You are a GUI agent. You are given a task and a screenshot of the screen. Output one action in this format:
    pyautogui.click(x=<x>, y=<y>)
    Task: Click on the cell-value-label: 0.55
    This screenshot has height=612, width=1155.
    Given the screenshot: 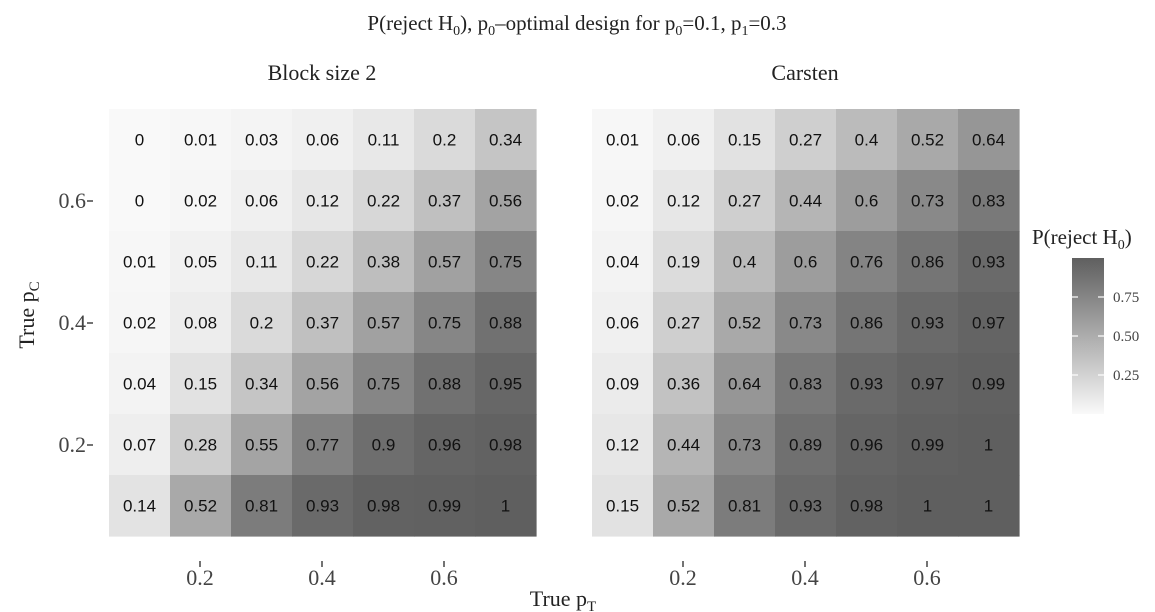 What is the action you would take?
    pyautogui.click(x=261, y=445)
    